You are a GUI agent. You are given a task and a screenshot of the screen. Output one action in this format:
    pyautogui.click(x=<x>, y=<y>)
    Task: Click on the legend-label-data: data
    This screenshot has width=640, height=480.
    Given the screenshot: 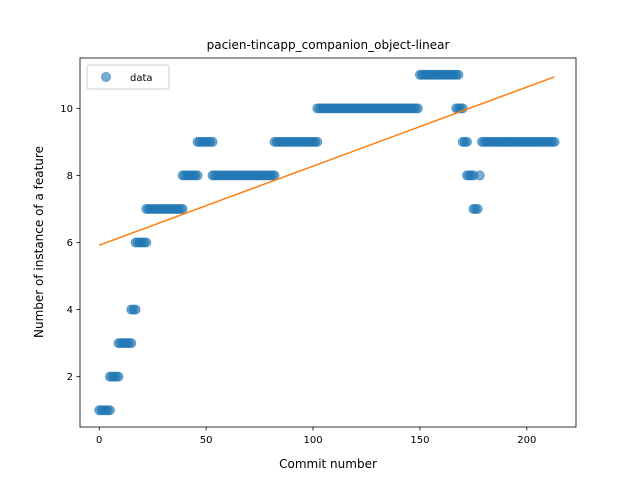 What is the action you would take?
    pyautogui.click(x=141, y=78)
    